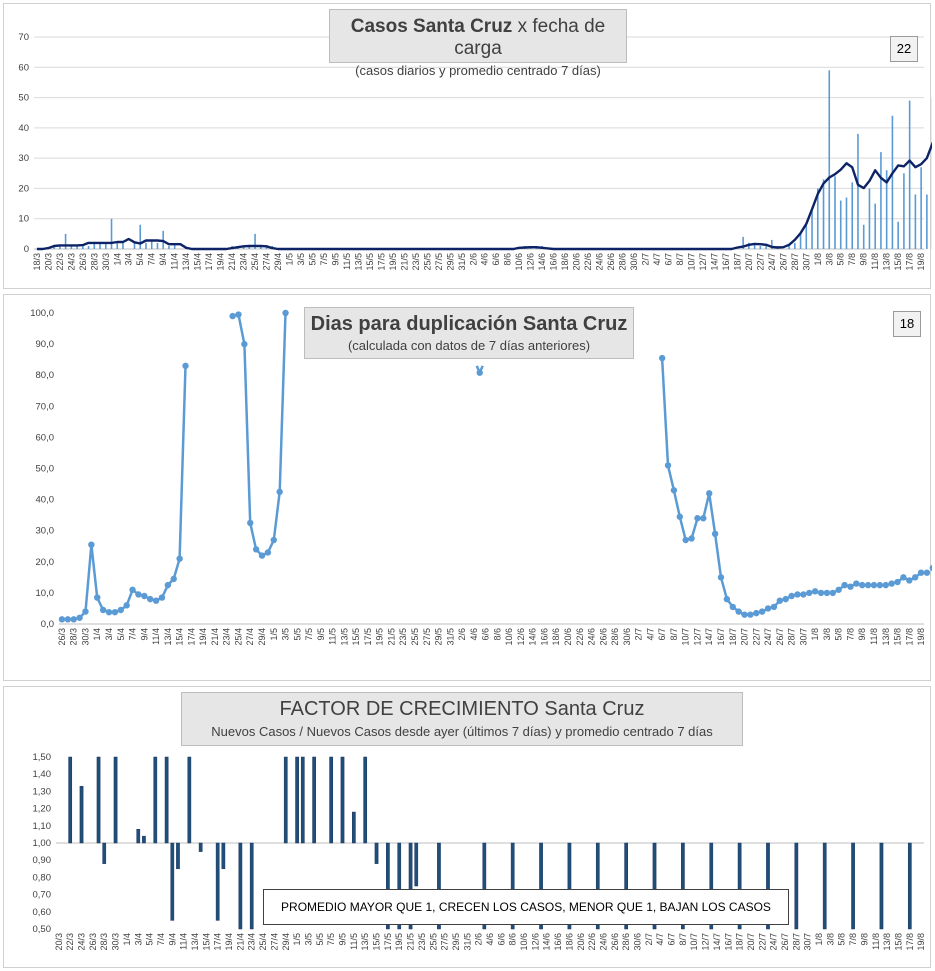 This screenshot has width=935, height=971. Describe the element at coordinates (839, 634) in the screenshot. I see `x-tick-label: 5/8` at that location.